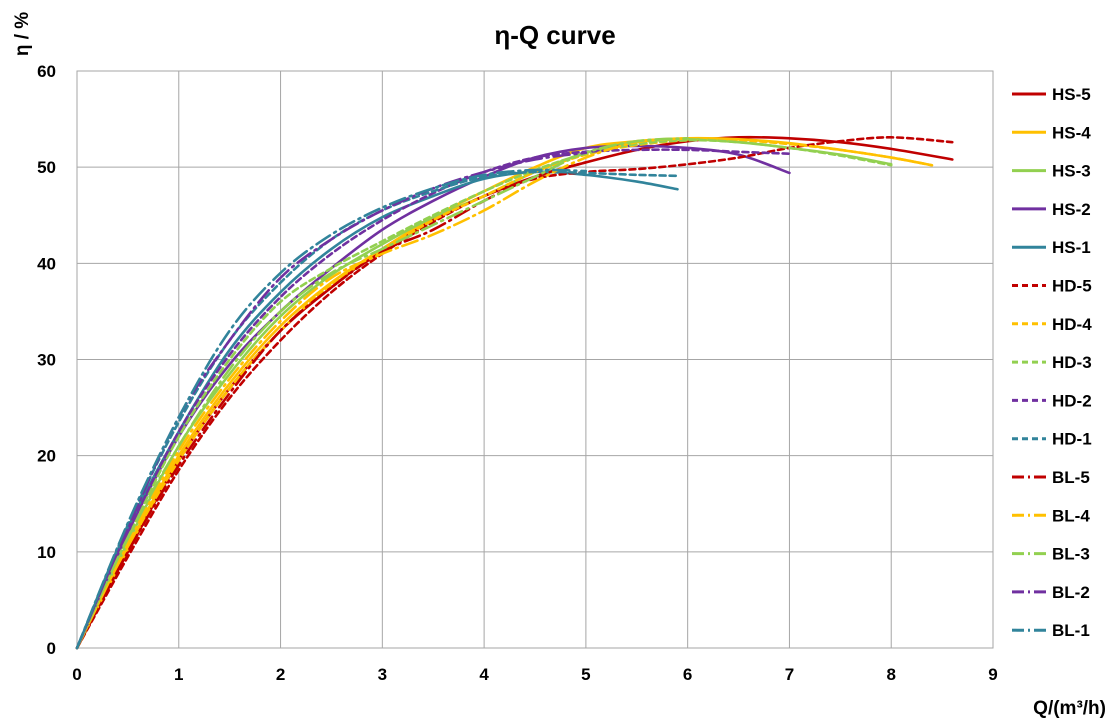  Describe the element at coordinates (585, 674) in the screenshot. I see `x-tick-label: 5` at that location.